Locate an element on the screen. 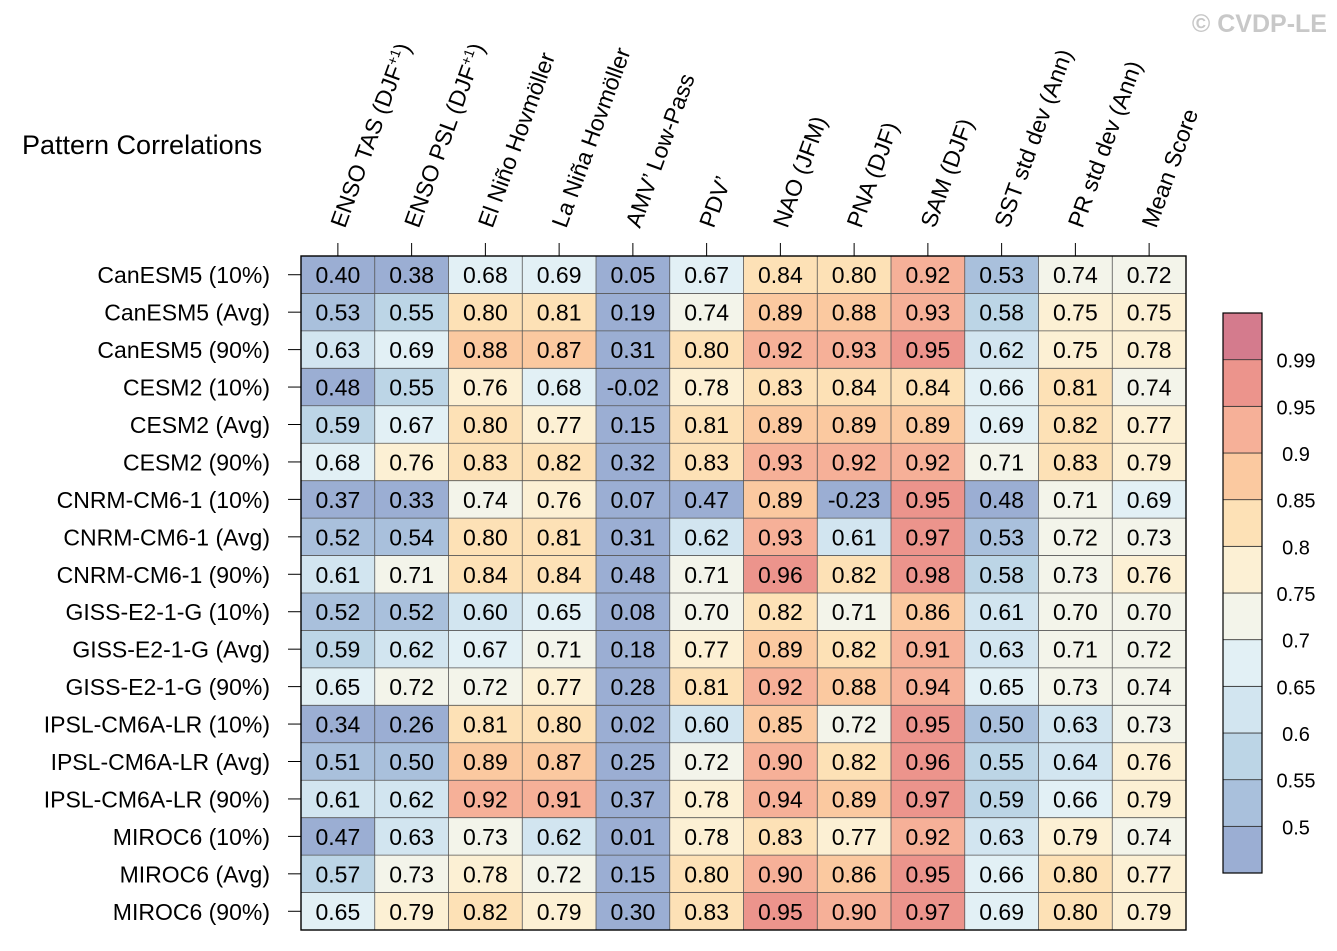 This screenshot has width=1337, height=951. cell-value-label: 0.95 is located at coordinates (927, 500).